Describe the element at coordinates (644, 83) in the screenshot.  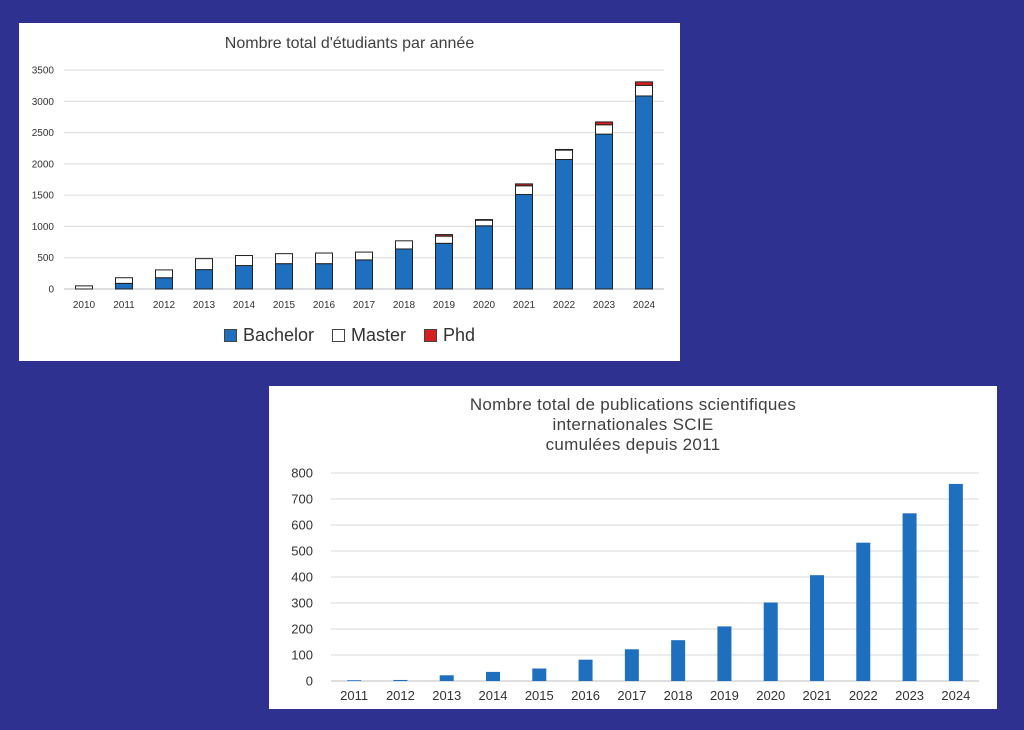
I see `bar-phd-2024` at that location.